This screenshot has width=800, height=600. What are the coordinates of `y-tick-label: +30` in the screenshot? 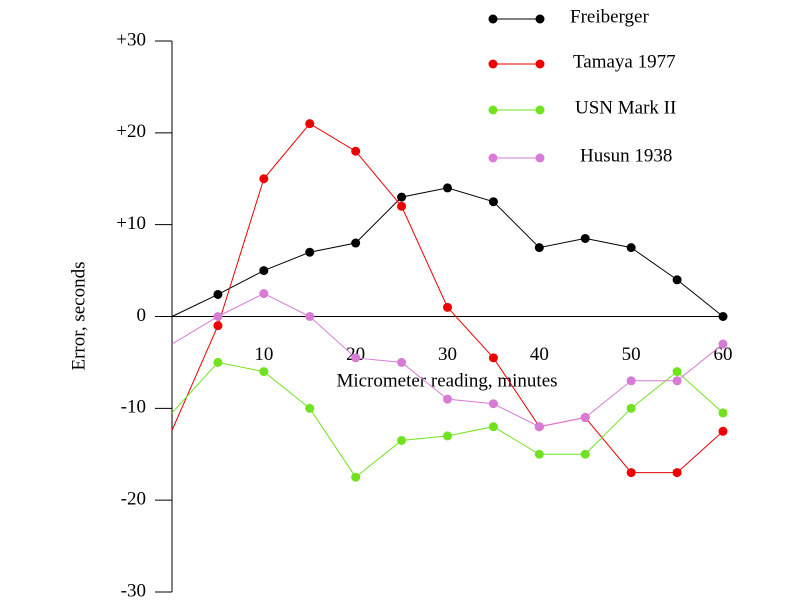 It's located at (131, 39).